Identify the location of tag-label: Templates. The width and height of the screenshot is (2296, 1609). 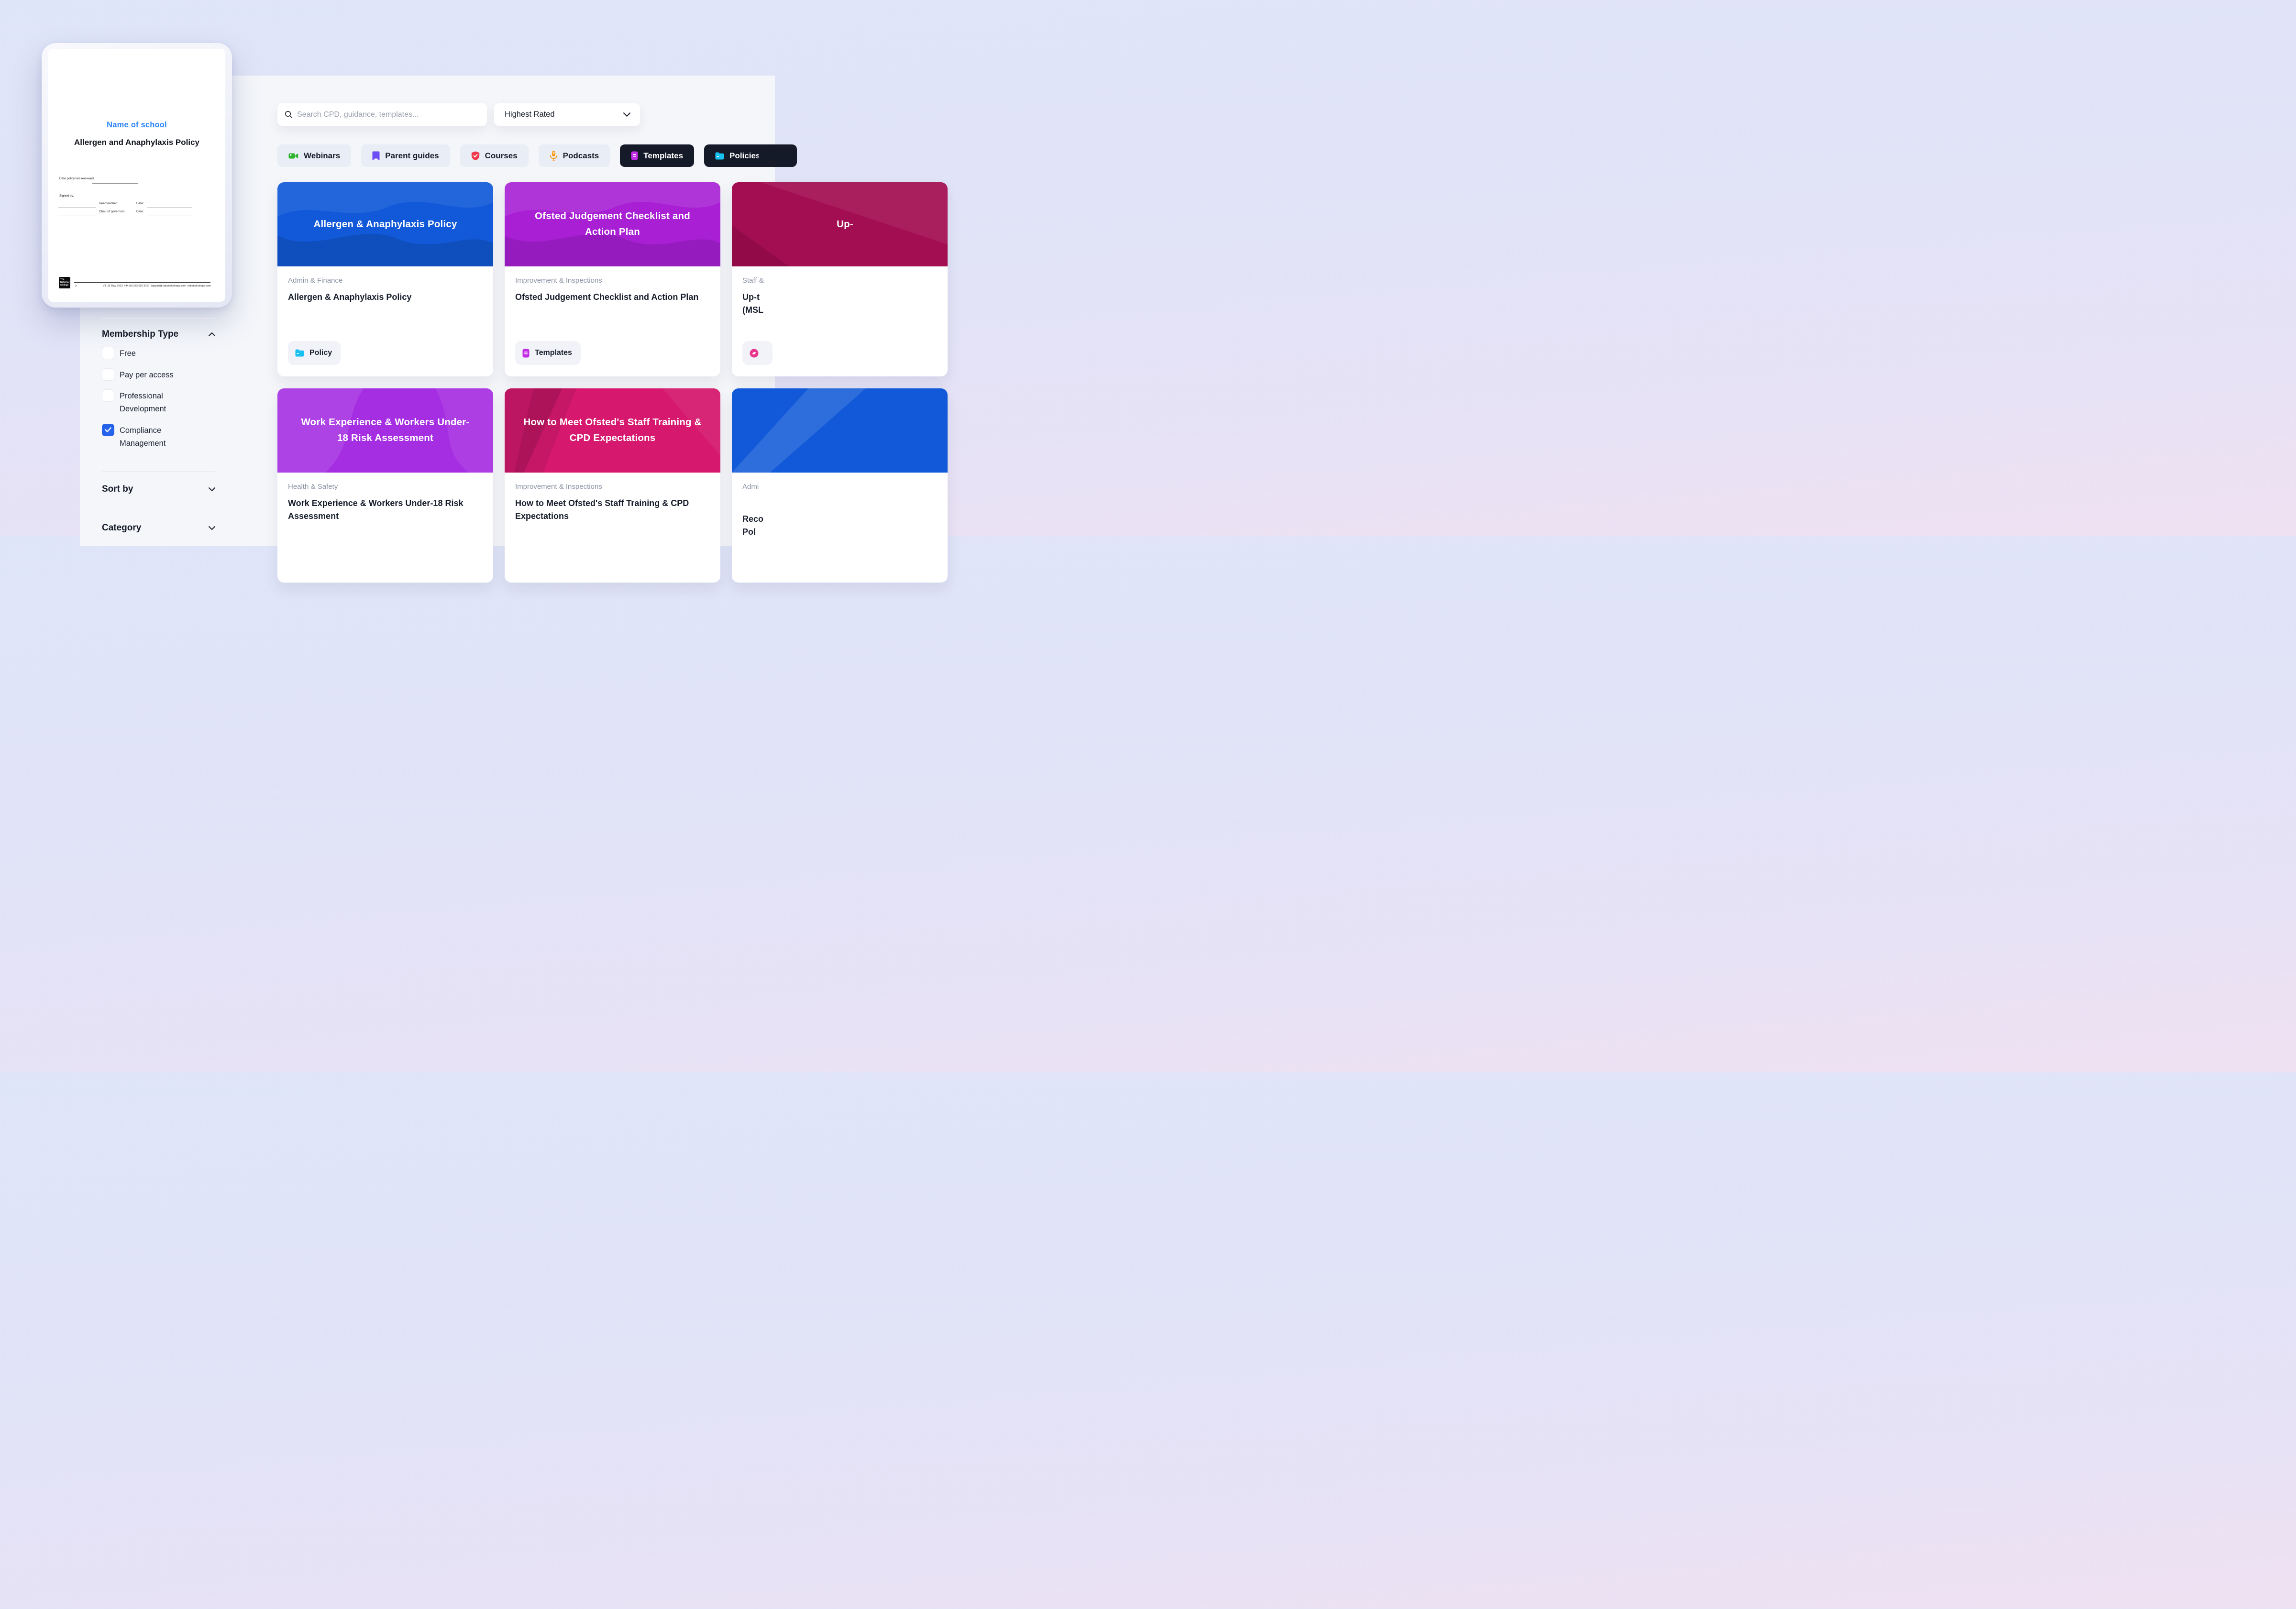
(553, 353).